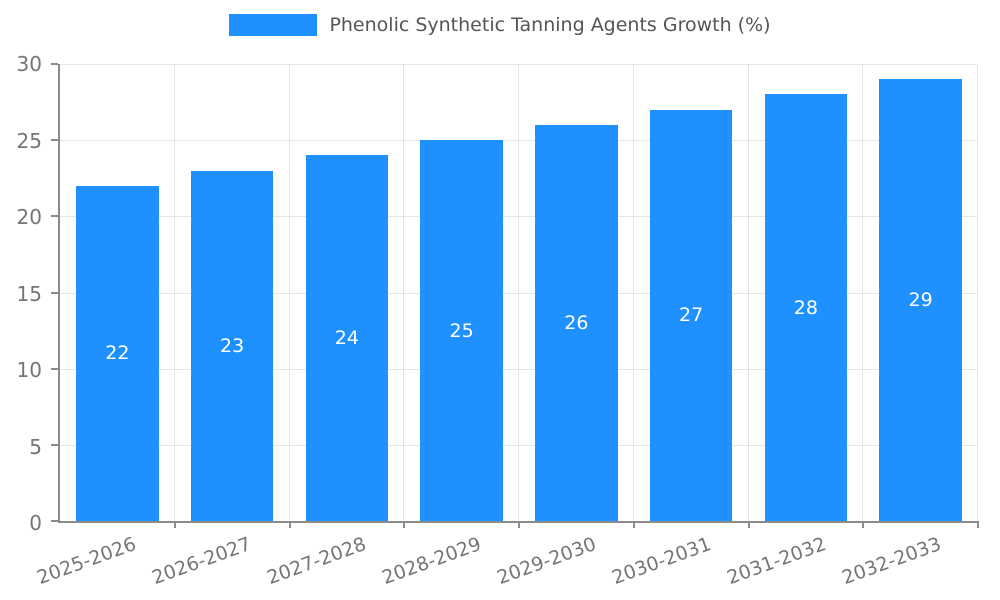 This screenshot has height=600, width=1000. What do you see at coordinates (273, 25) in the screenshot?
I see `legend-color-swatch-icon` at bounding box center [273, 25].